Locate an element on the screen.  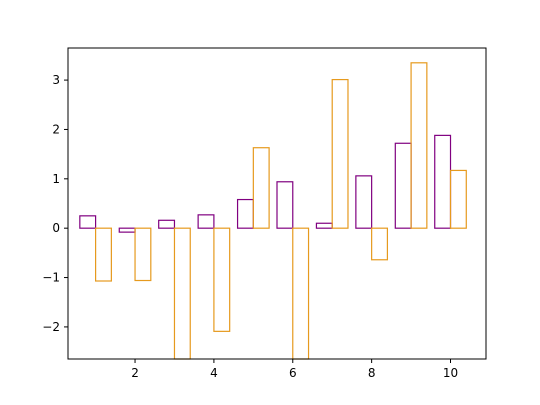
x-axis: 2 4 6 8 10 is located at coordinates (294, 369).